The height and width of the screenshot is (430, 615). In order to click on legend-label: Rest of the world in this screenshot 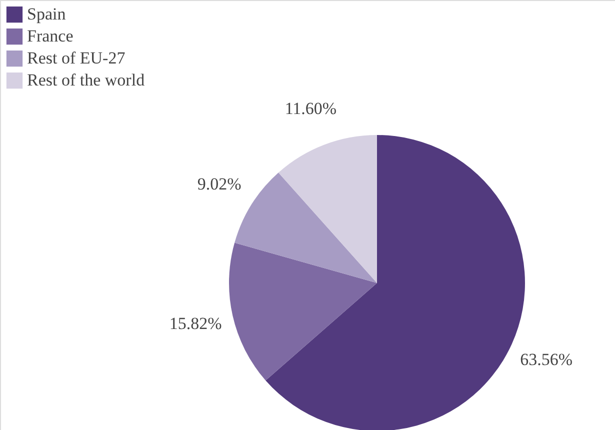, I will do `click(86, 80)`.